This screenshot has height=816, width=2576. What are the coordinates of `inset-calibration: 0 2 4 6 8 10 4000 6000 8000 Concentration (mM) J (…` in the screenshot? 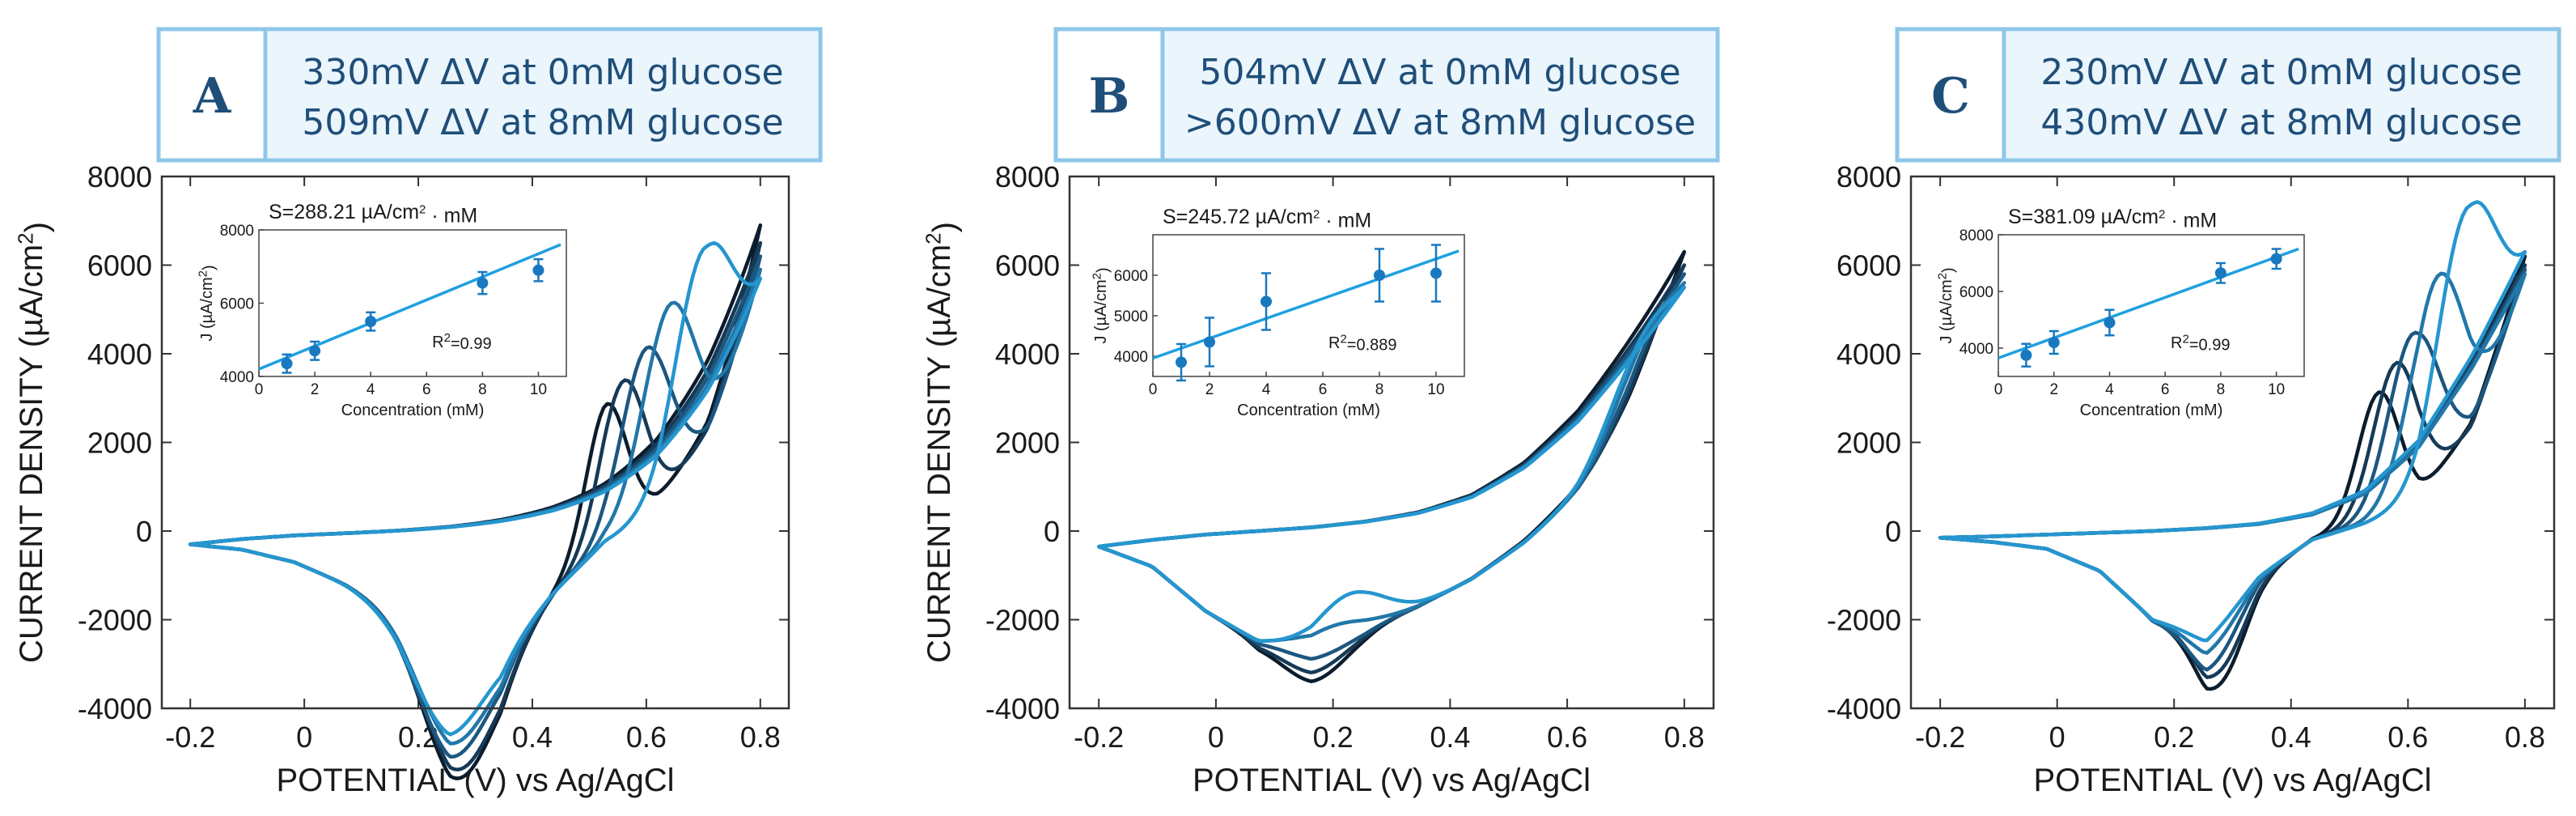 It's located at (2120, 313).